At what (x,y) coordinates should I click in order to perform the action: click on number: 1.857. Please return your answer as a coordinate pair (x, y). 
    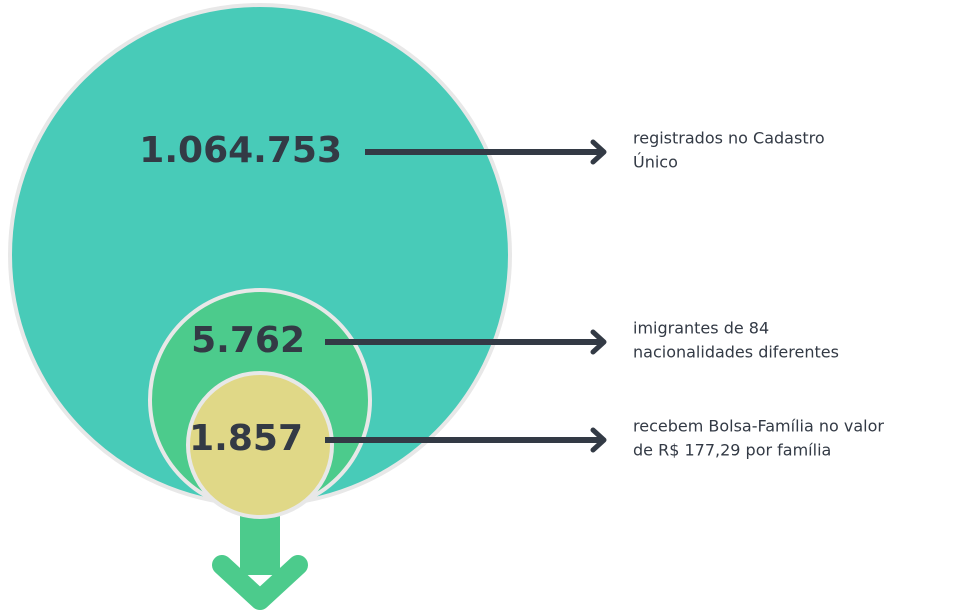
    Looking at the image, I should click on (246, 438).